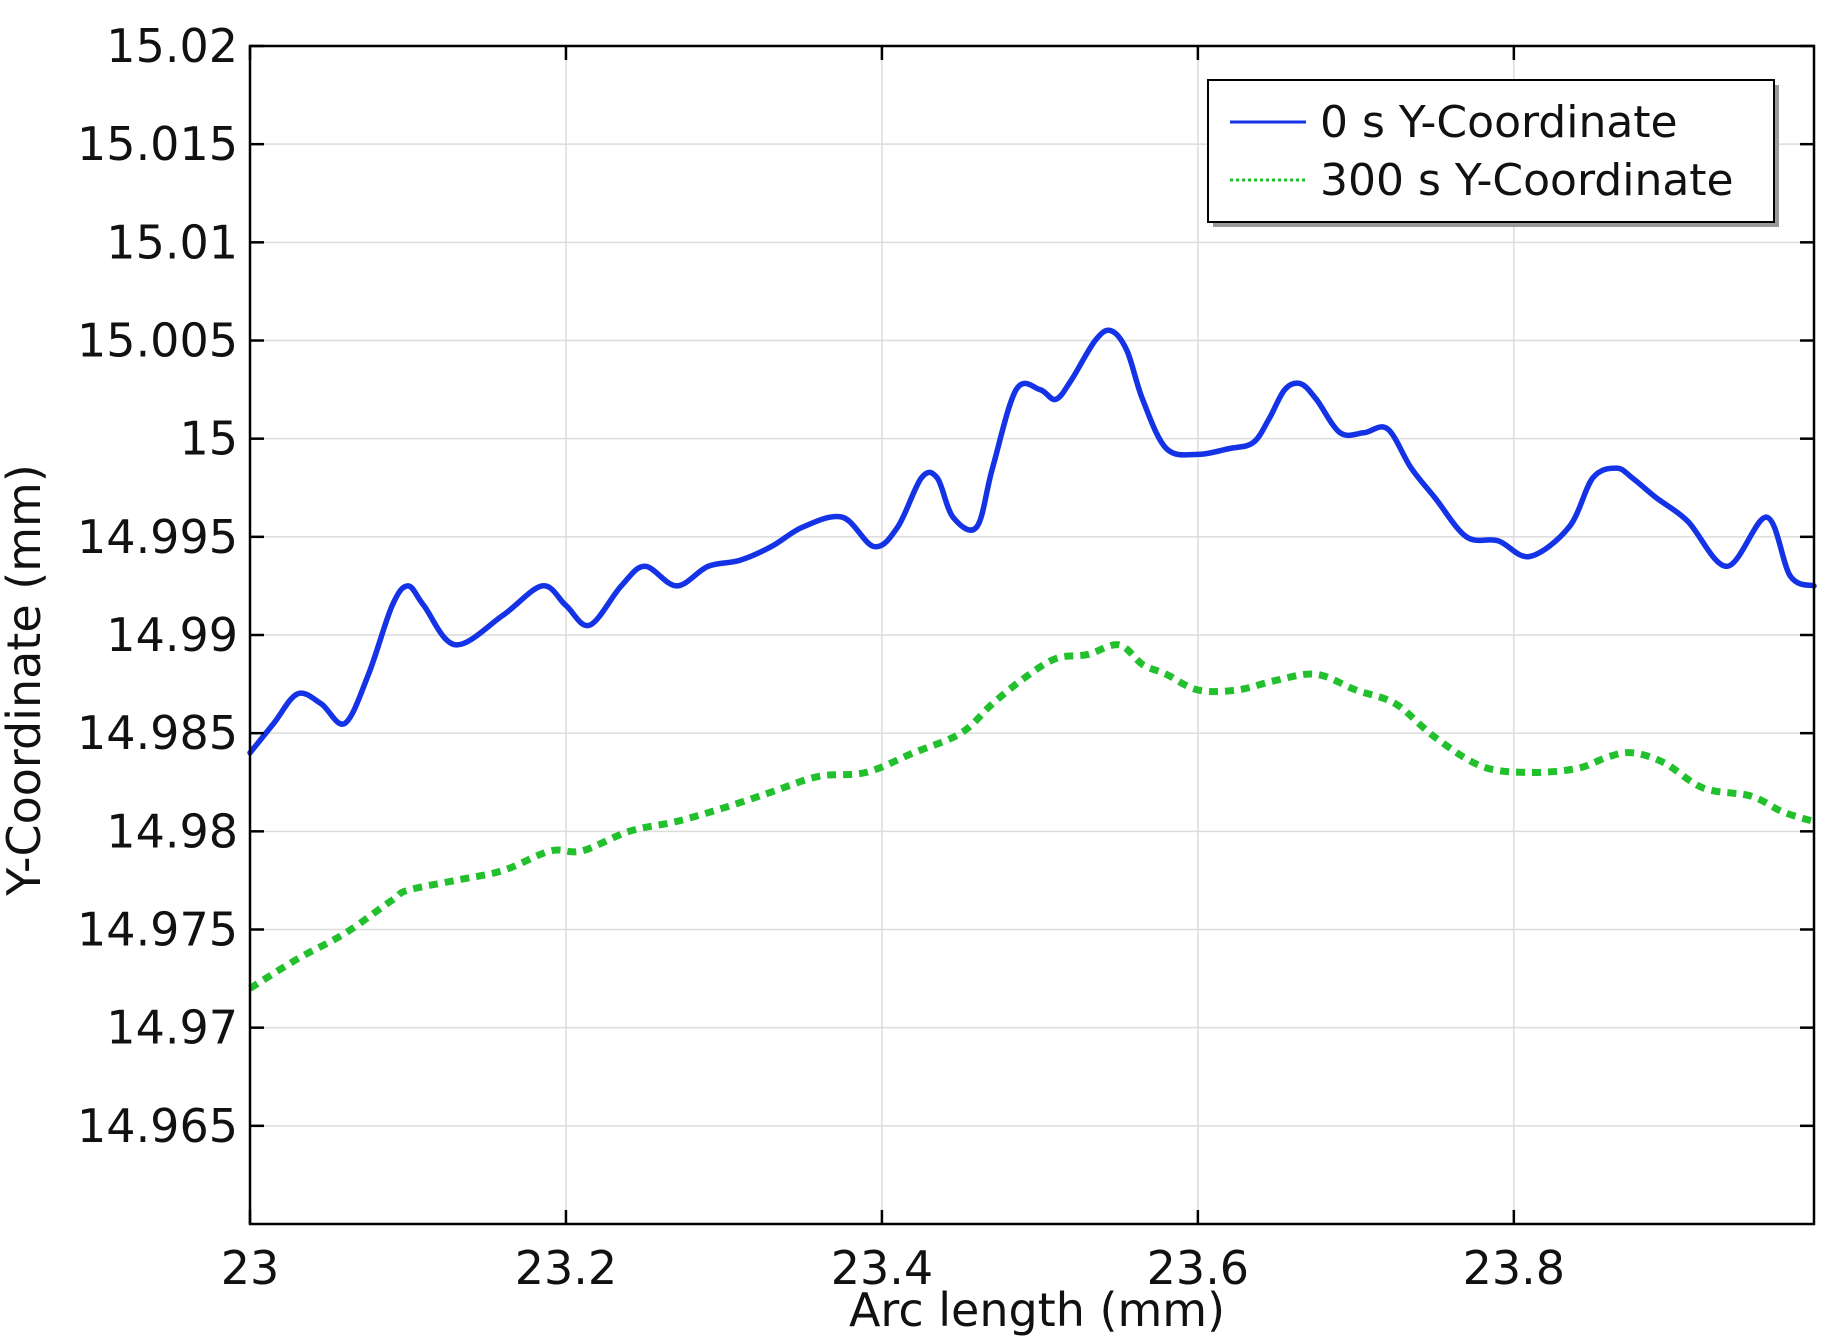 The width and height of the screenshot is (1828, 1341). Describe the element at coordinates (172, 242) in the screenshot. I see `y-tick-label: 15.01` at that location.